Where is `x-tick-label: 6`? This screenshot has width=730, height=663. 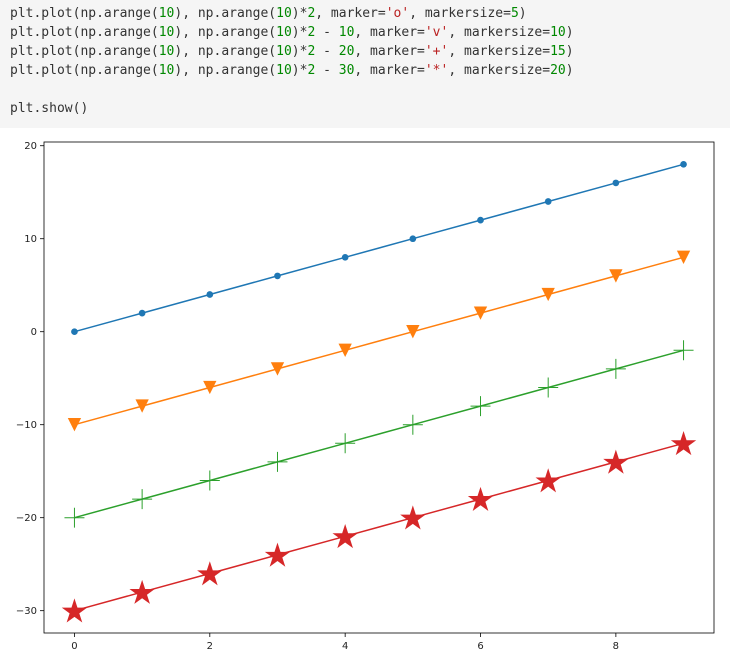 x-tick-label: 6 is located at coordinates (480, 646).